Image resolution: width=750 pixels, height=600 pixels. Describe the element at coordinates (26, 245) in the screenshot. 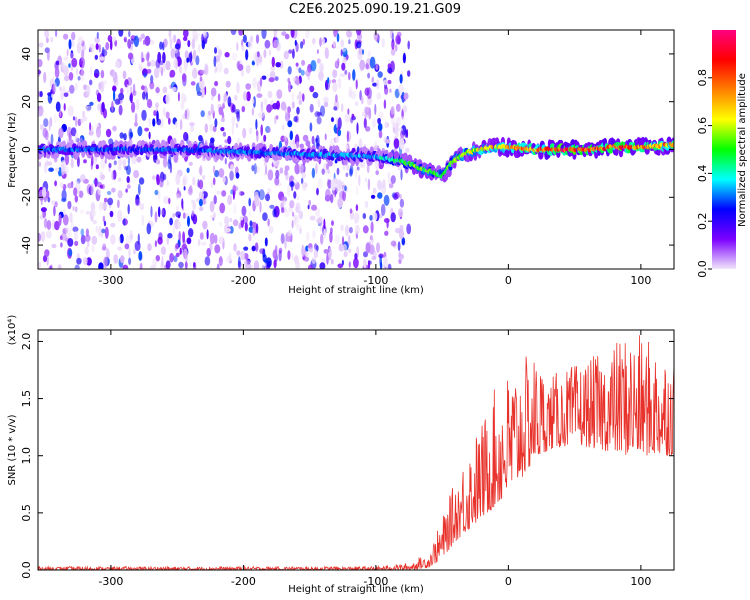

I see `y-tick-label: -40` at that location.